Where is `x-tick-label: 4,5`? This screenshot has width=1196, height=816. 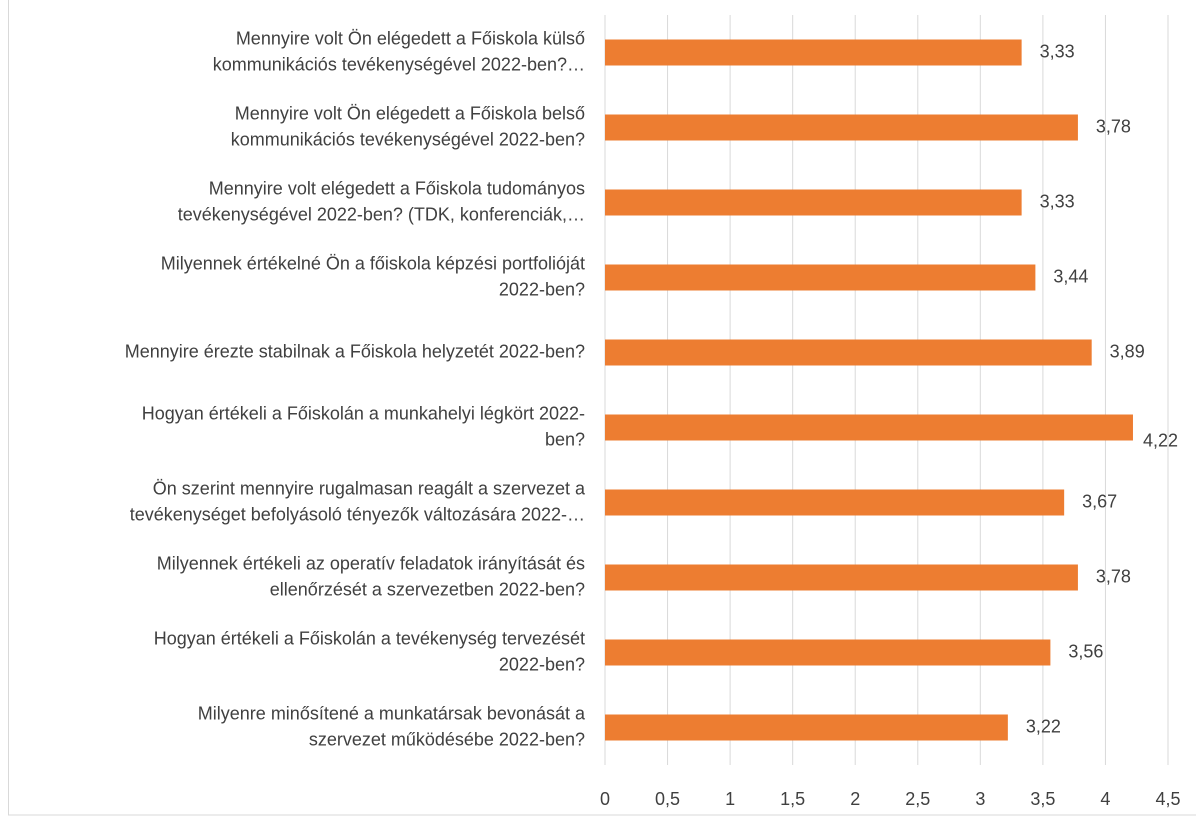 x-tick-label: 4,5 is located at coordinates (1167, 799).